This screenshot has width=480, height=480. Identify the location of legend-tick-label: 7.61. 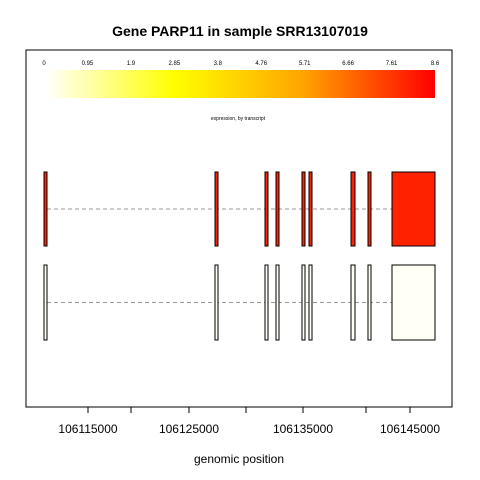
(392, 64).